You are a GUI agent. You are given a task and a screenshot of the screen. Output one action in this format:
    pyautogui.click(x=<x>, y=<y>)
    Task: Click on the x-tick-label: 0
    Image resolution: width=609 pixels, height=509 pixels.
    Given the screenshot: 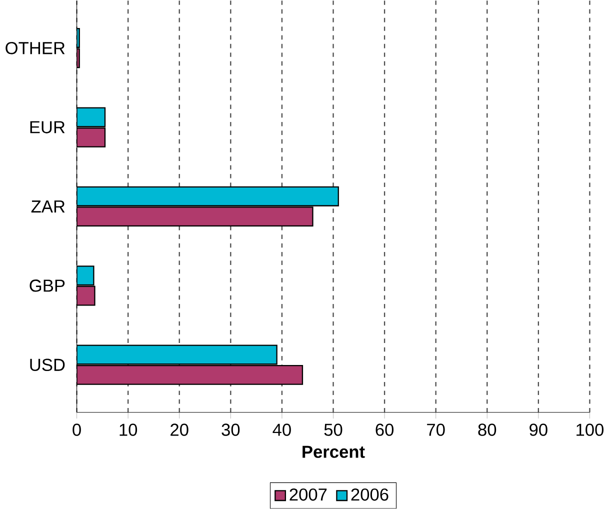 What is the action you would take?
    pyautogui.click(x=76, y=430)
    